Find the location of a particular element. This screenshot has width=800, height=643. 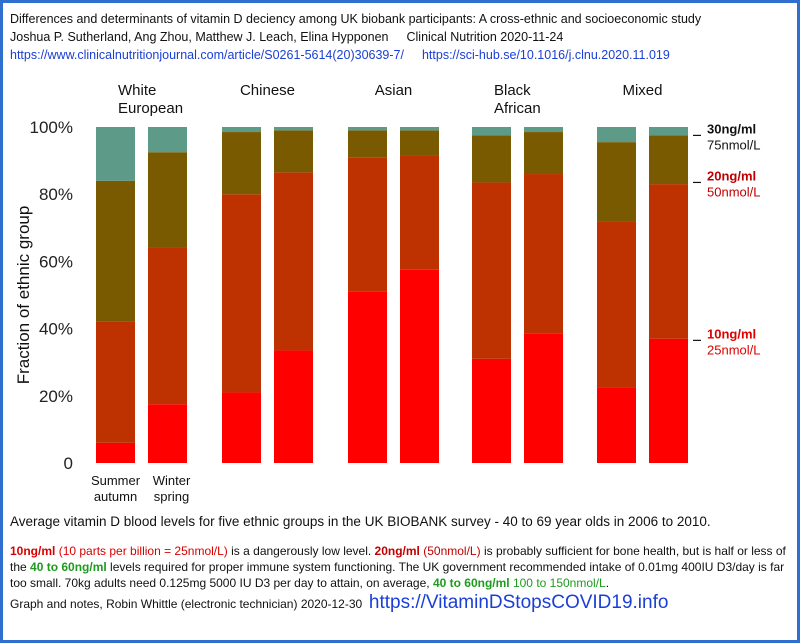

threshold-label: 20ng/ml is located at coordinates (731, 175).